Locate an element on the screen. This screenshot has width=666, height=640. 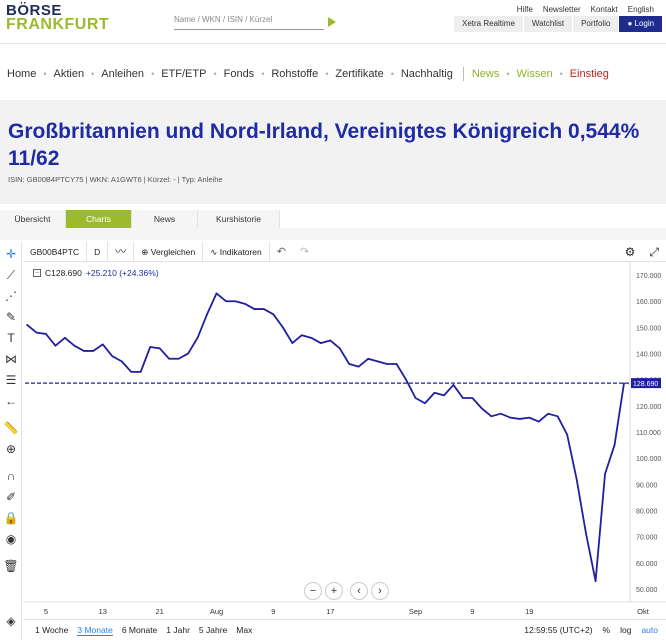
magnet-icon: ∩ is located at coordinates (11, 476).